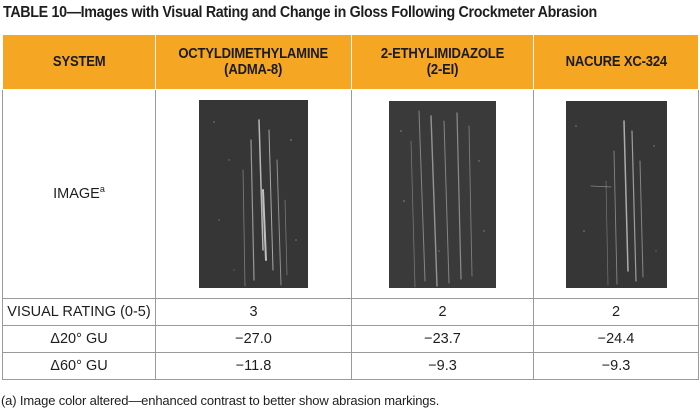 This screenshot has height=414, width=700. I want to click on table-row: VISUAL RATING (0-5) 3 2 2, so click(350, 312).